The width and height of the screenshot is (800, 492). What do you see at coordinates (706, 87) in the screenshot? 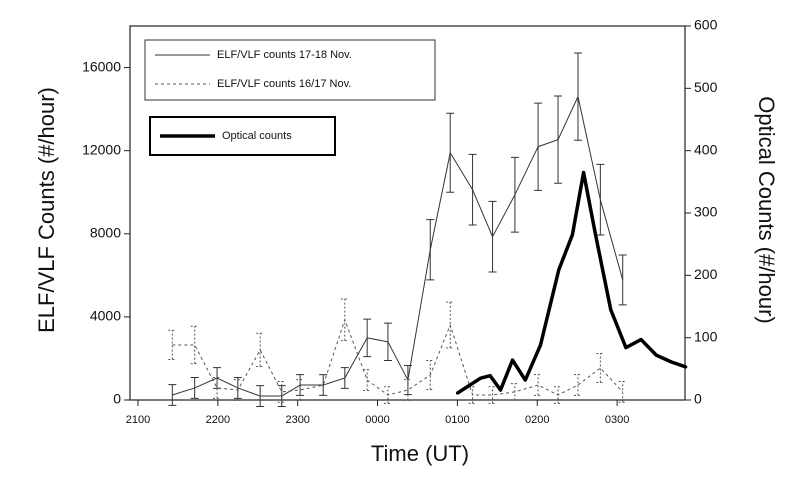
I see `y2-tick-label: 500` at bounding box center [706, 87].